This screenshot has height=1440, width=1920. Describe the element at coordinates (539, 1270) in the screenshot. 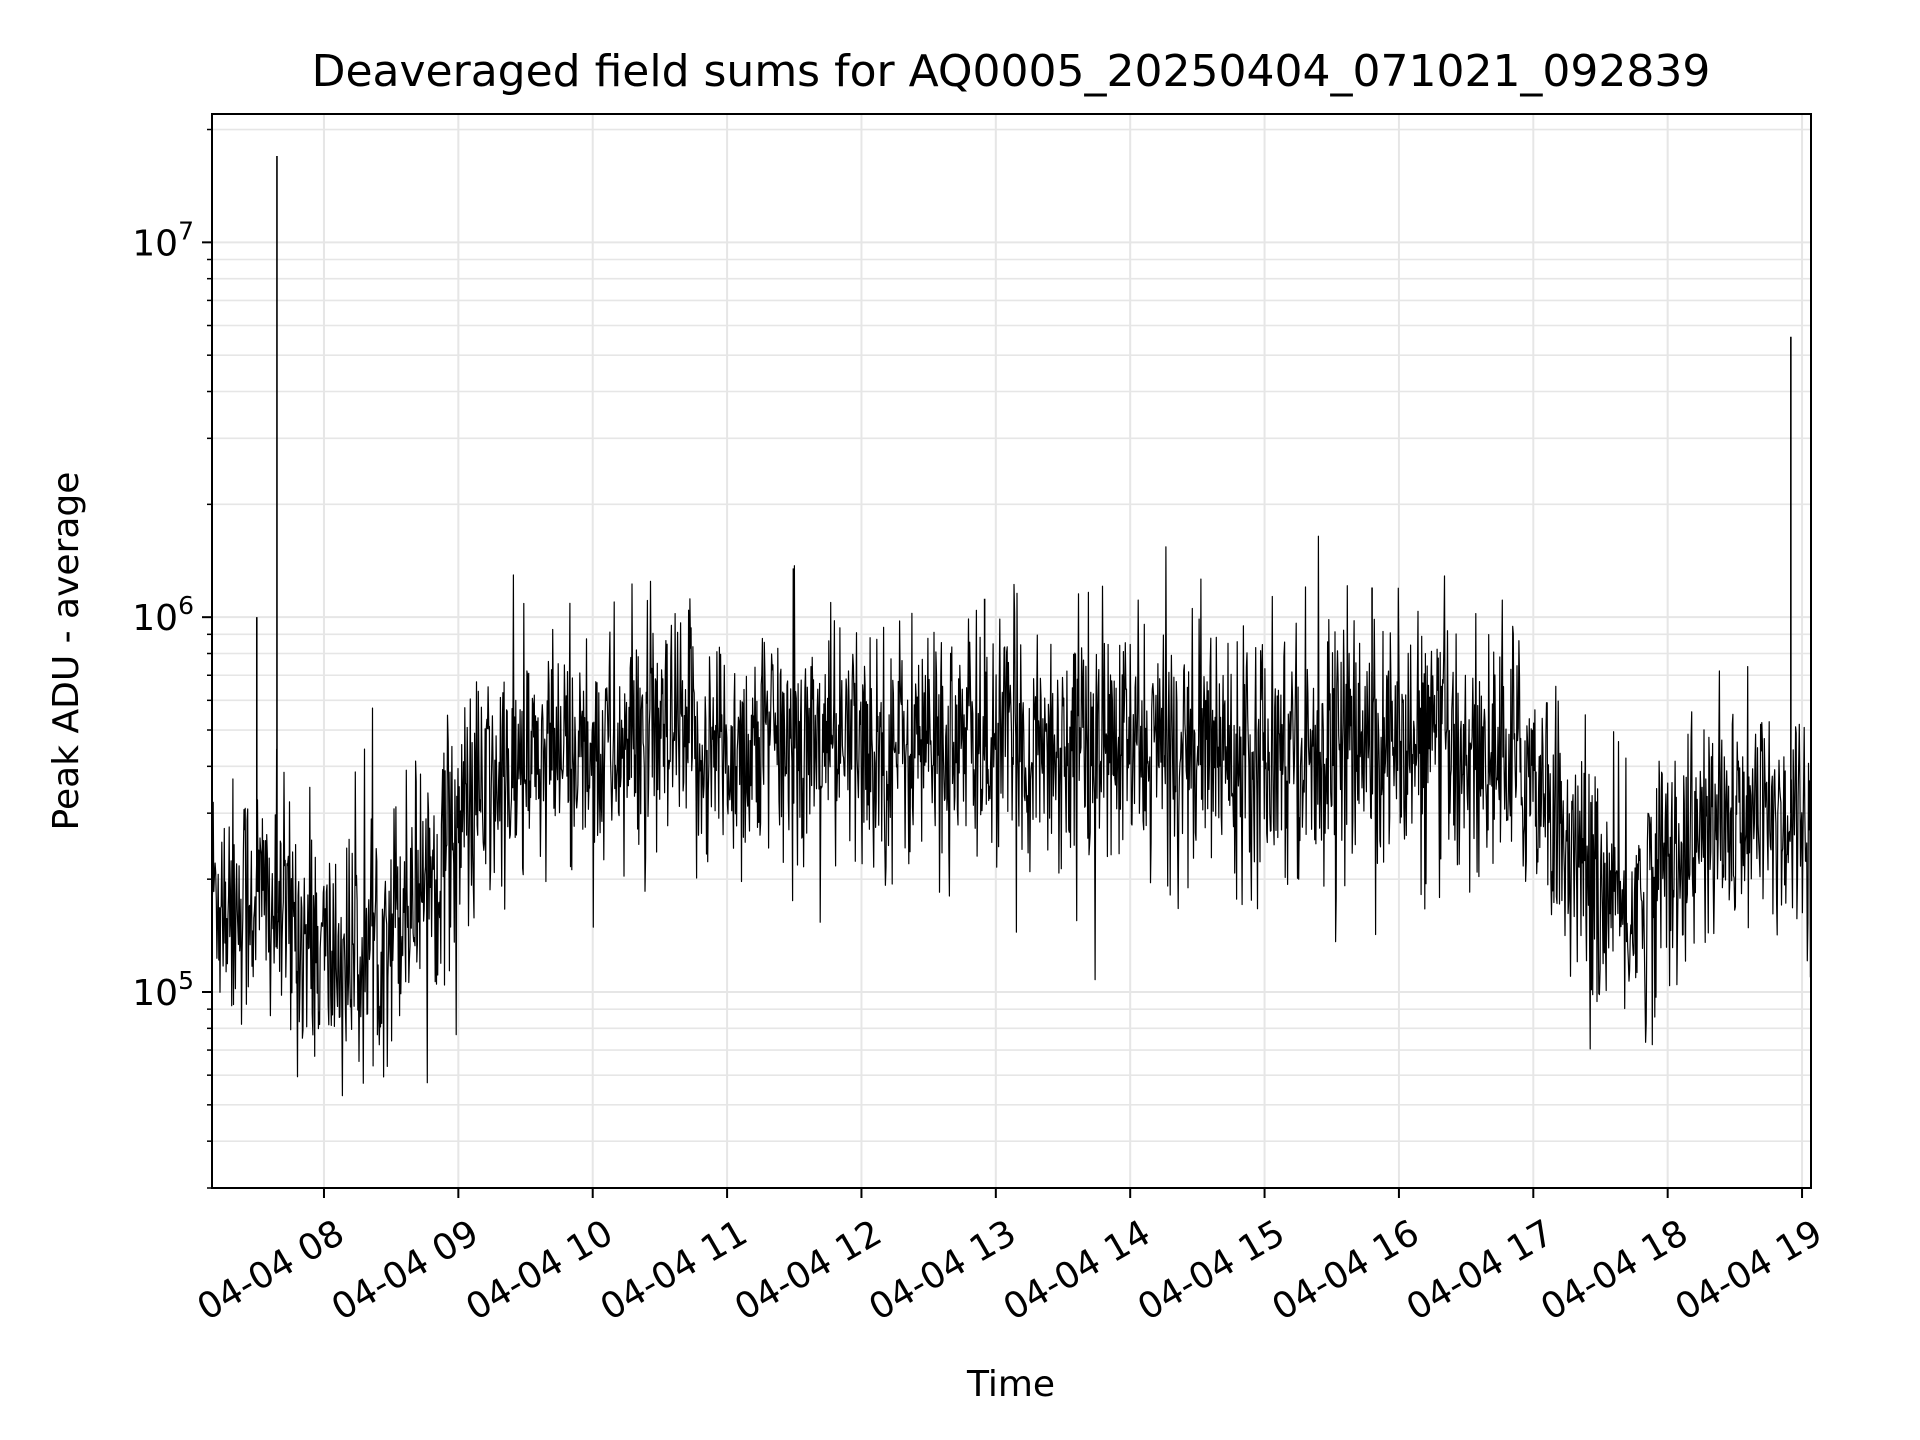

I see `x-tick-label: 04-04 10` at that location.